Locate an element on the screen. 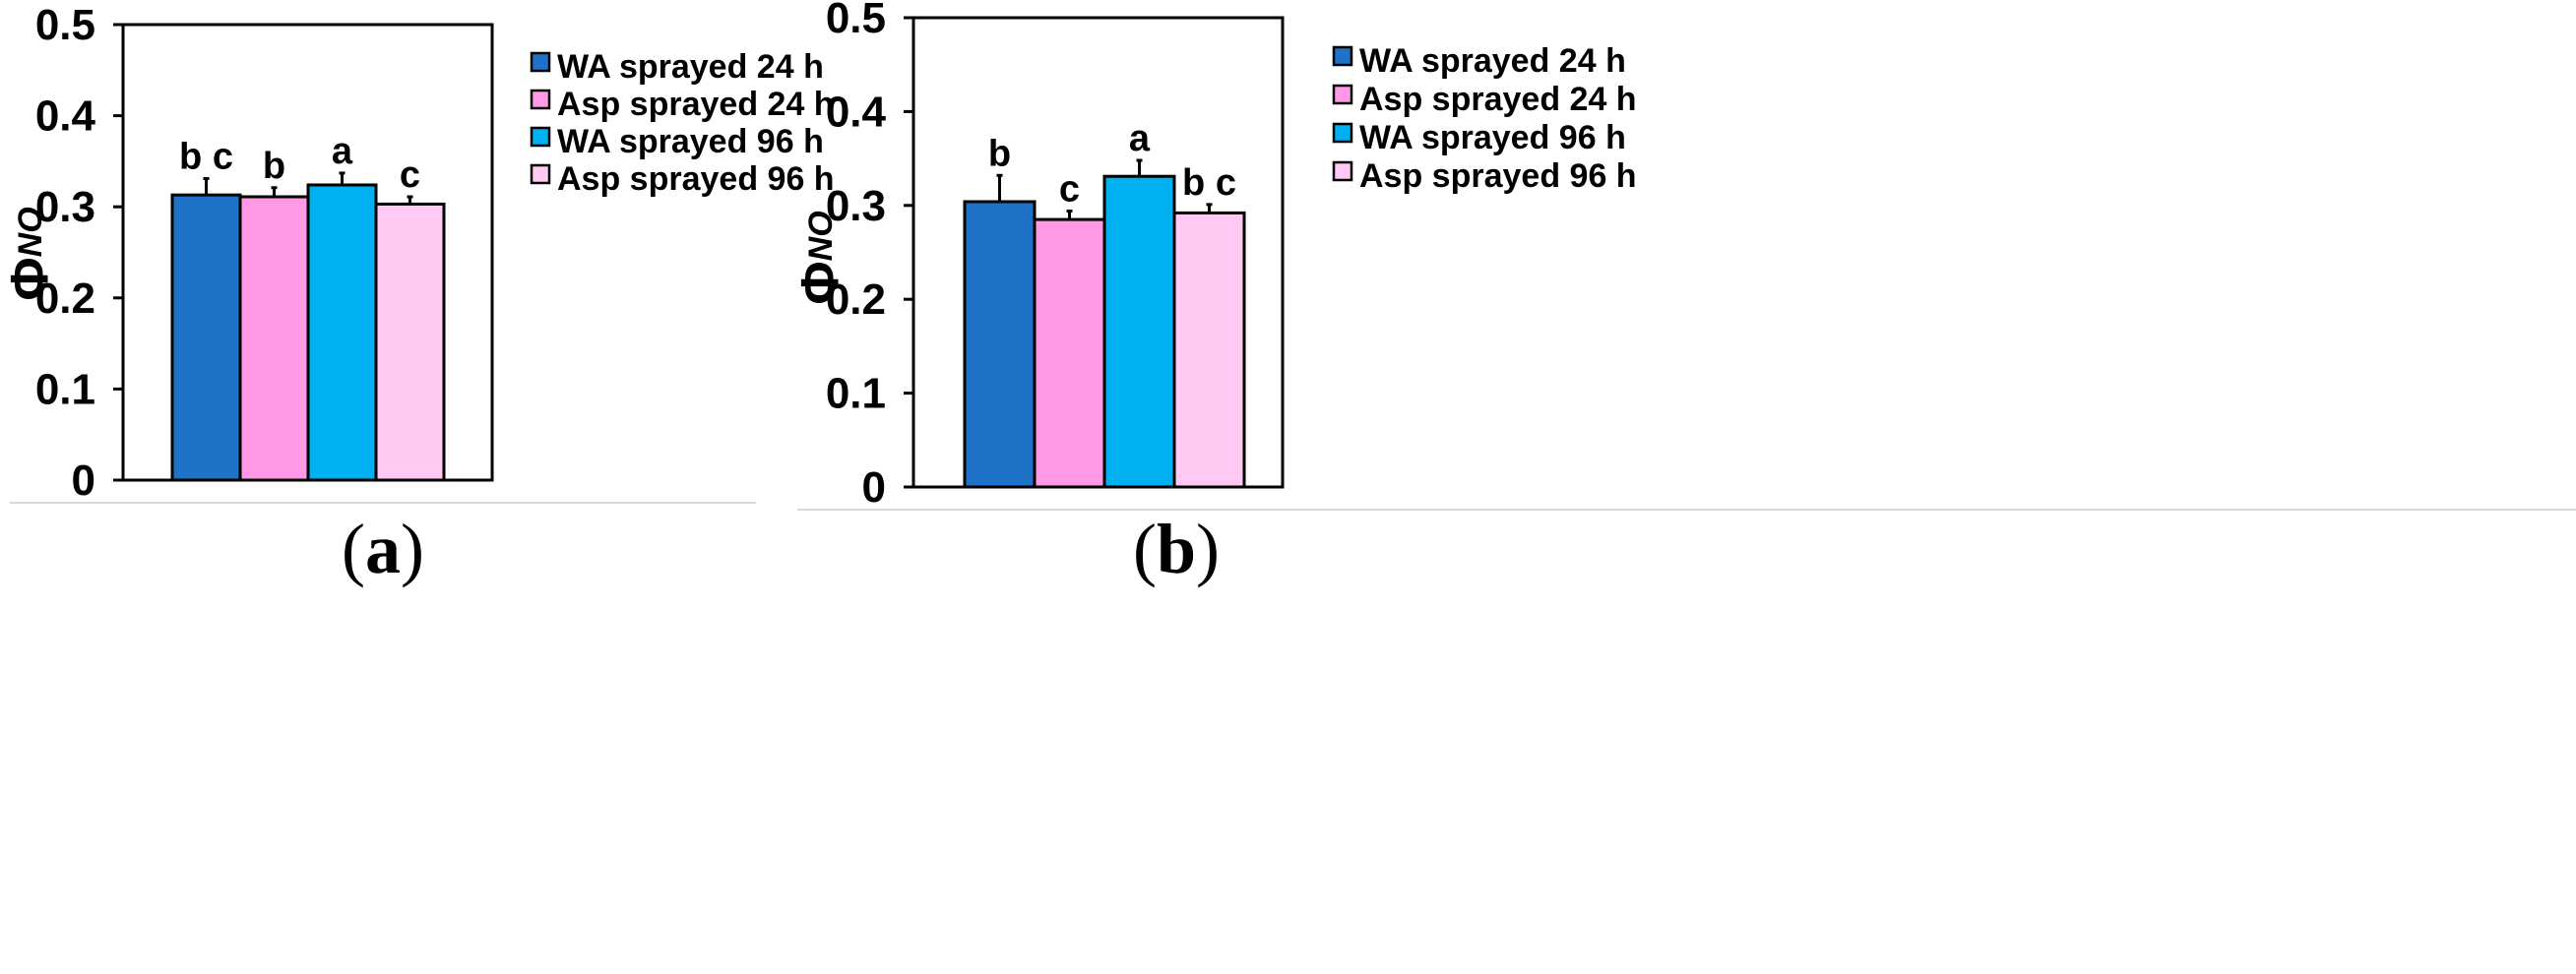 This screenshot has width=2576, height=974. panel-label-letter-a: a is located at coordinates (383, 549).